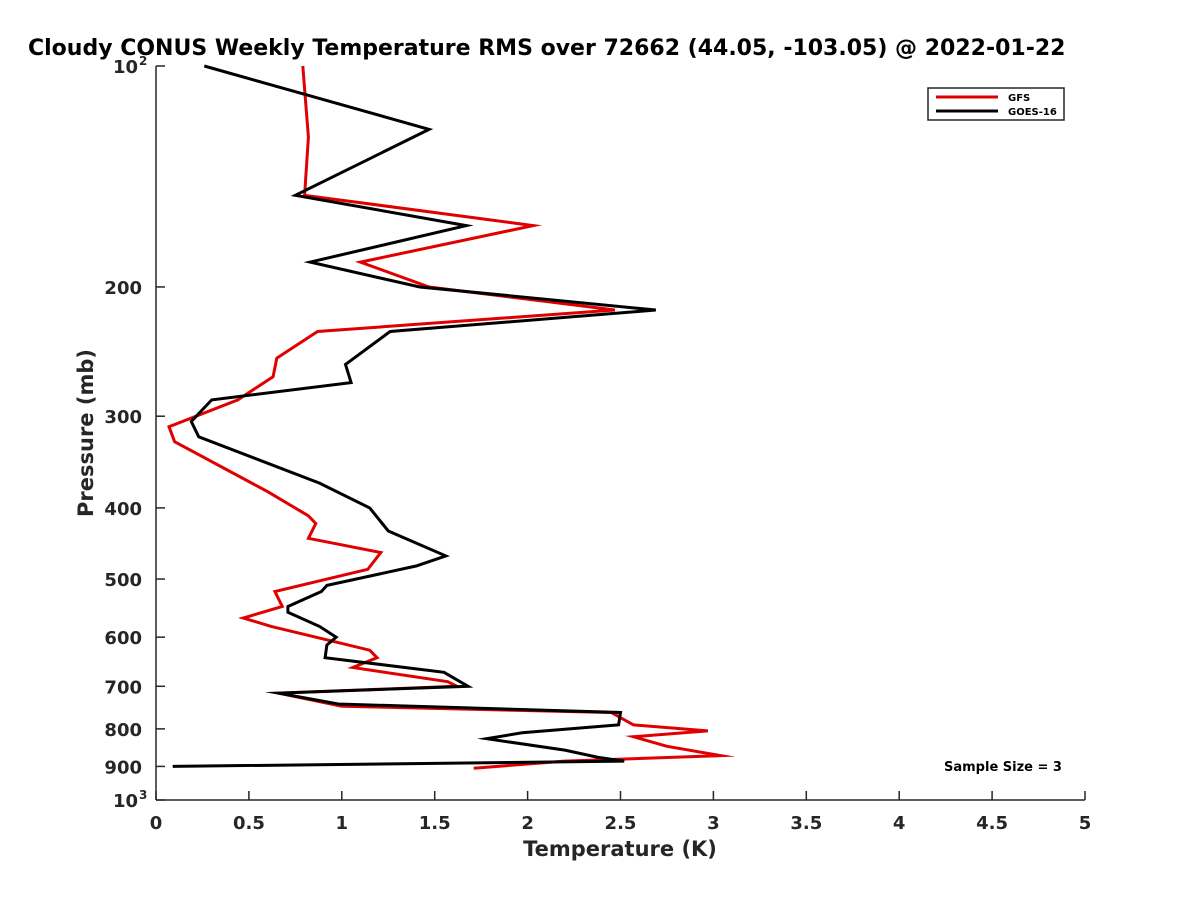 The width and height of the screenshot is (1200, 900). Describe the element at coordinates (123, 638) in the screenshot. I see `y-tick-label: 600` at that location.